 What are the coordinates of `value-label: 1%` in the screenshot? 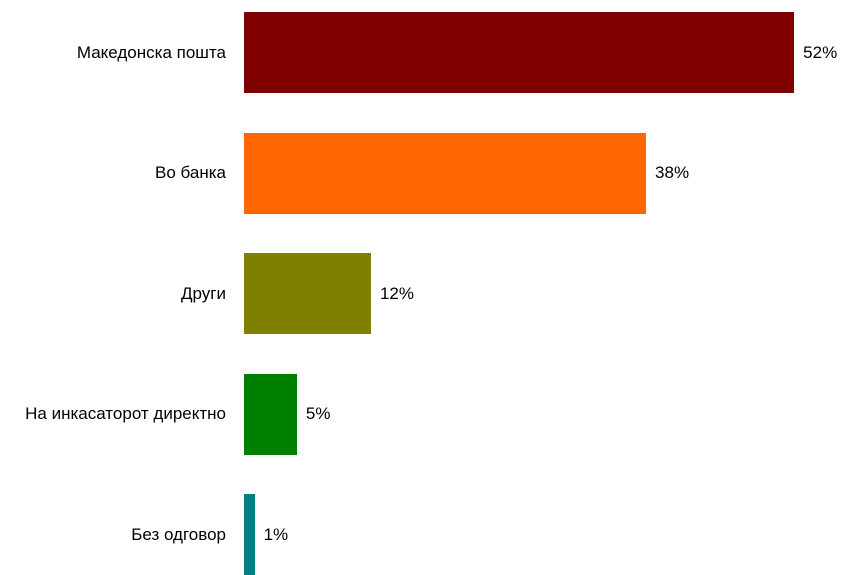 It's located at (276, 534).